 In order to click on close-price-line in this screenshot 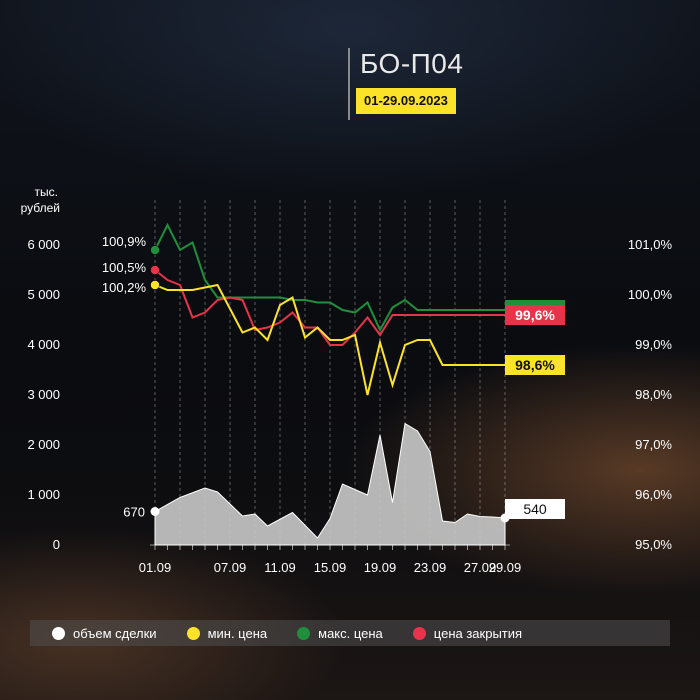, I will do `click(329, 307)`.